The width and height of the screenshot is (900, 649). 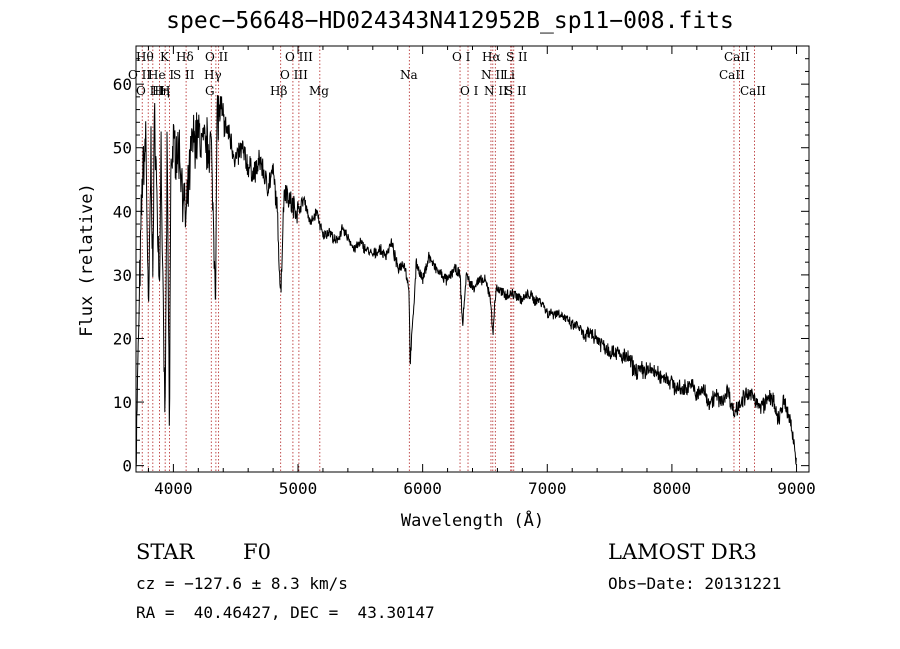 What do you see at coordinates (299, 57) in the screenshot?
I see `line-label-0-4: O III` at bounding box center [299, 57].